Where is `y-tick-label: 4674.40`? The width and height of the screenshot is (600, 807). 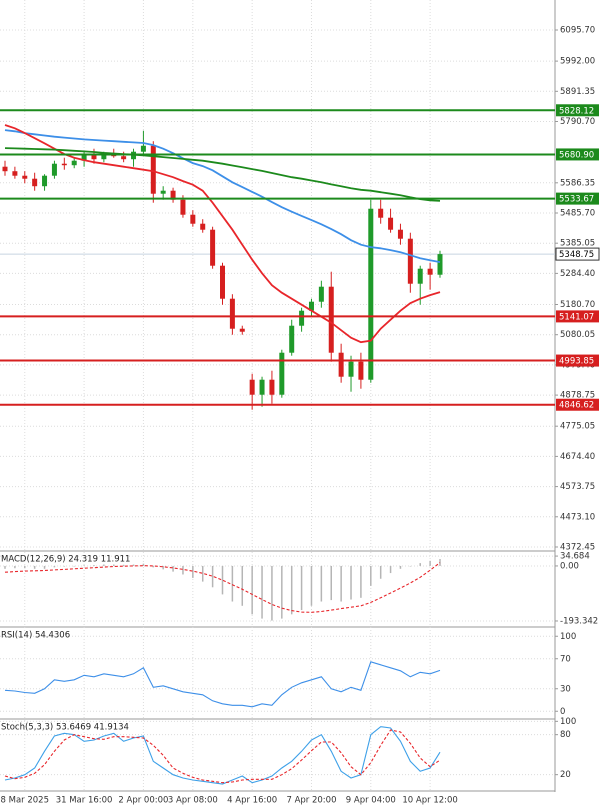 y-tick-label: 4674.40 is located at coordinates (577, 457).